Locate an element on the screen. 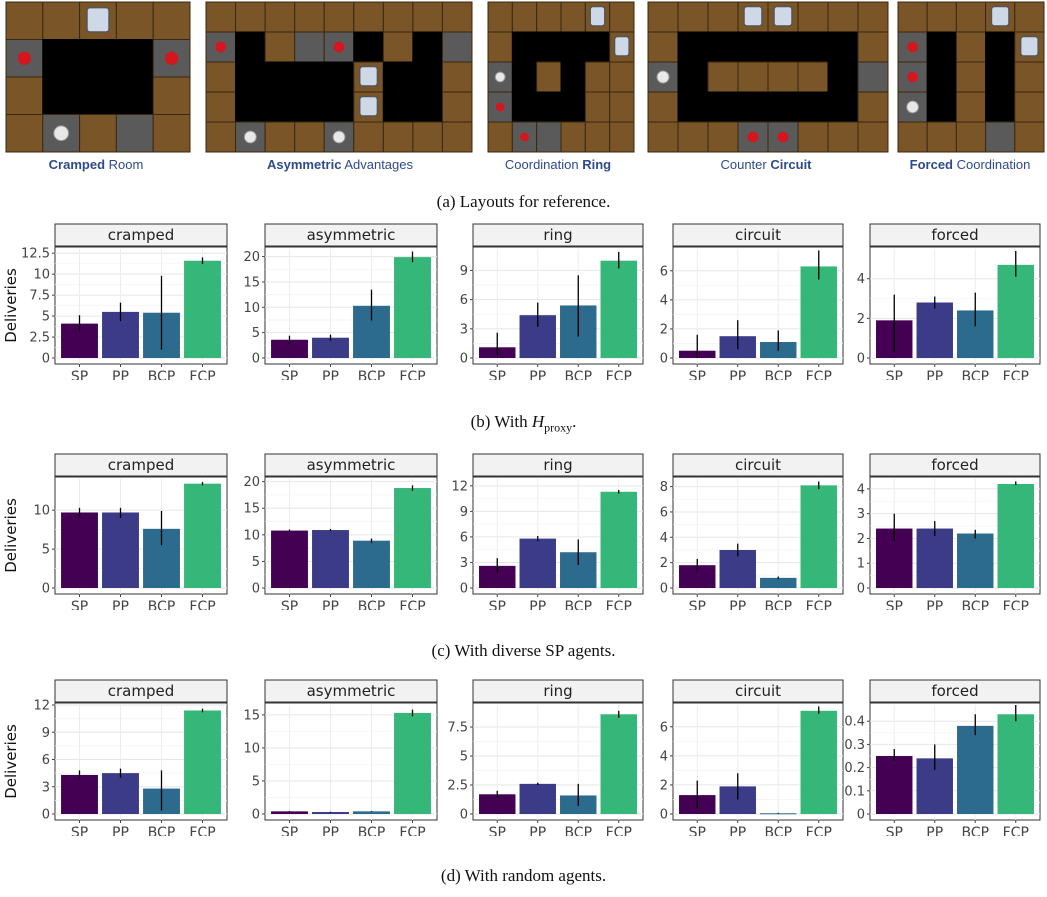  chart-panel-asymmetric: asymmetric 0 5 10 15 SP PP BCP FCP is located at coordinates (340, 757).